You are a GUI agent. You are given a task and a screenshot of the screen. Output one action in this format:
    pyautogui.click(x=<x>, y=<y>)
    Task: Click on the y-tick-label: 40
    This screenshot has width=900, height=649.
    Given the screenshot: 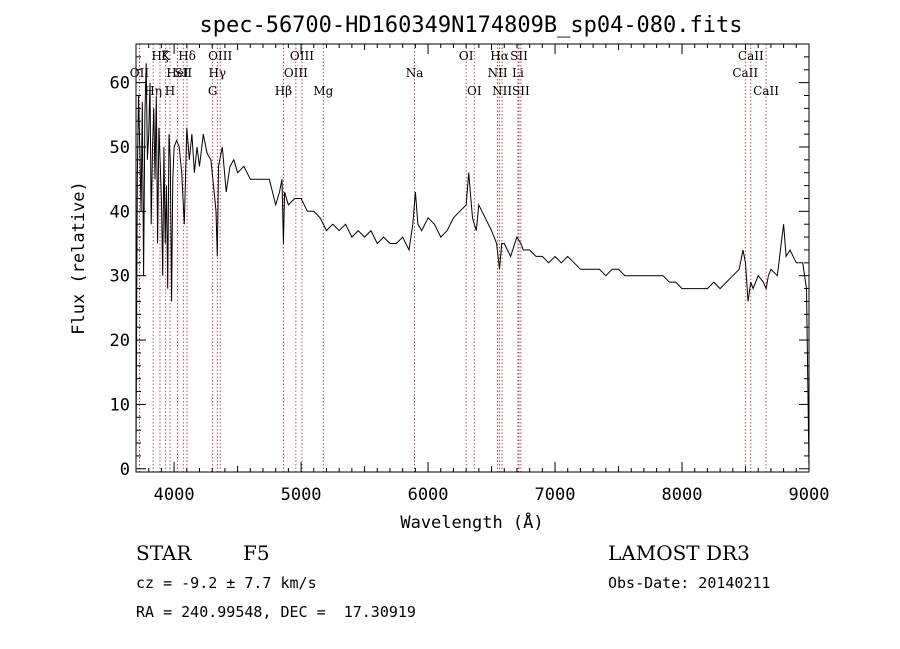 What is the action you would take?
    pyautogui.click(x=120, y=212)
    